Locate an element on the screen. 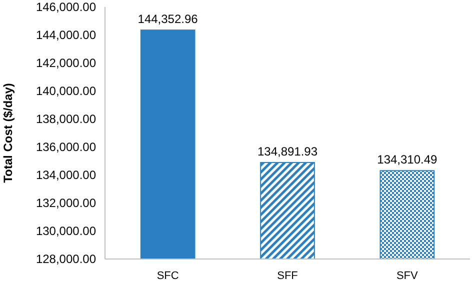  y-tick-label: 130,000.00 is located at coordinates (66, 231).